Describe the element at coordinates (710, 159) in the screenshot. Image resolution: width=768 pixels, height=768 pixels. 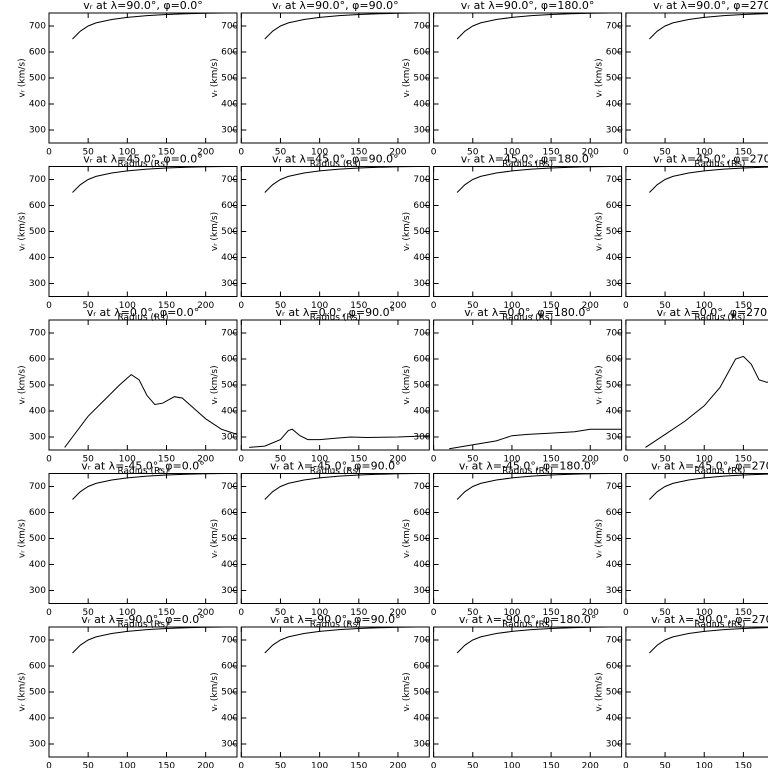
I see `chart-title: vᵣ at λ=45.0°, φ=270.0°` at that location.